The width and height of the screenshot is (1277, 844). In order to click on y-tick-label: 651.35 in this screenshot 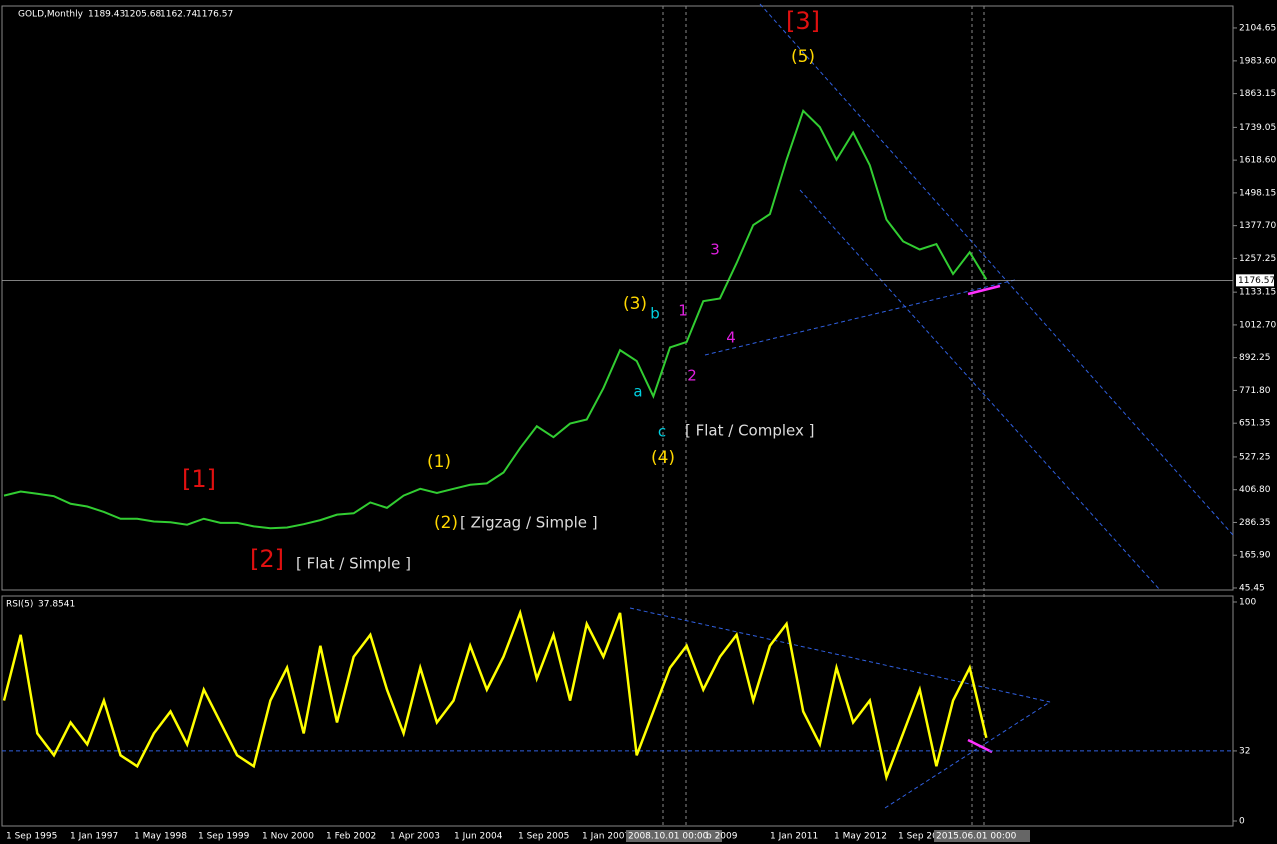, I will do `click(1255, 424)`.